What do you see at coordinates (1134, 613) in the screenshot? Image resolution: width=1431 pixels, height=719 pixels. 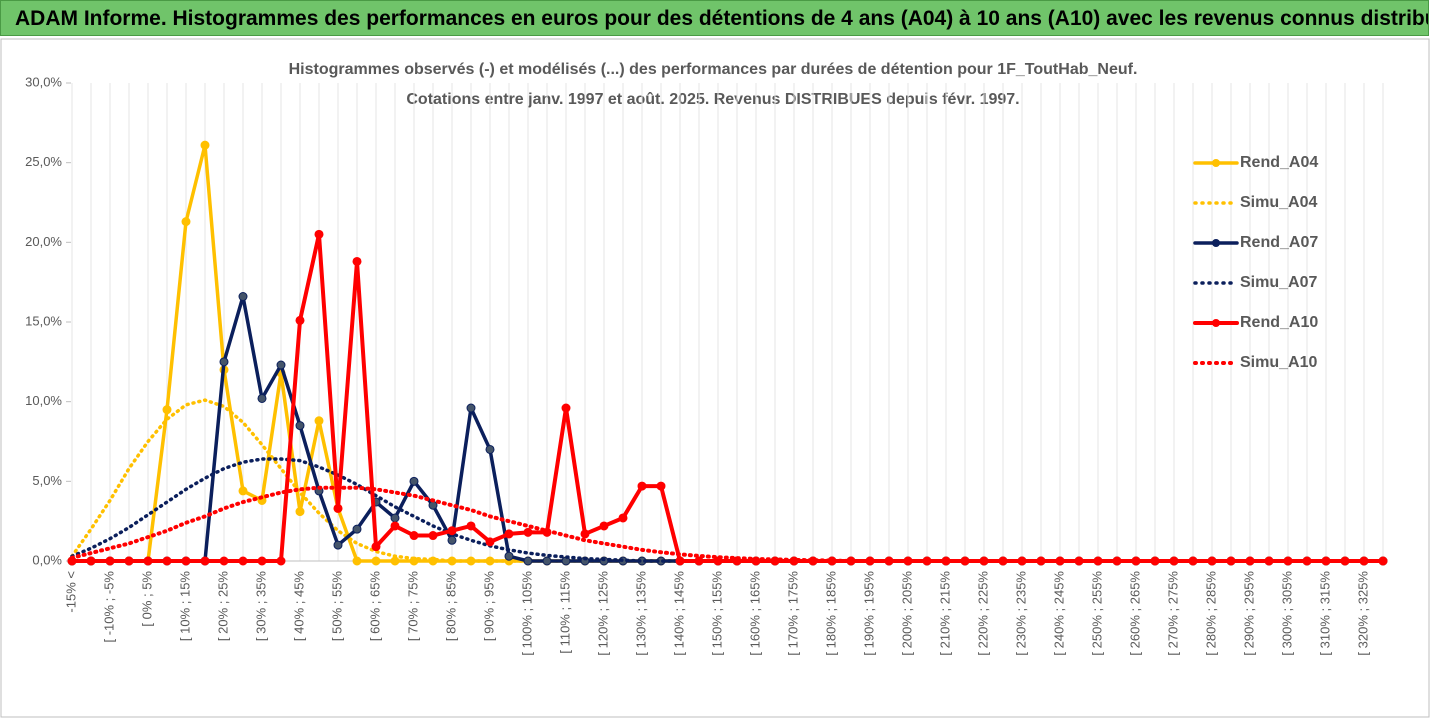 I see `x-tick-label: [ 260% ; 265%` at bounding box center [1134, 613].